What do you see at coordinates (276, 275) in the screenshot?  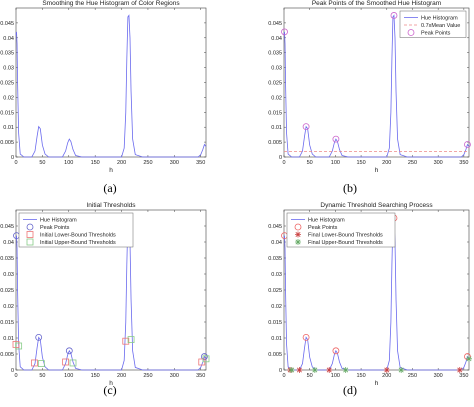 I see `y-tick-label: 0.03` at bounding box center [276, 275].